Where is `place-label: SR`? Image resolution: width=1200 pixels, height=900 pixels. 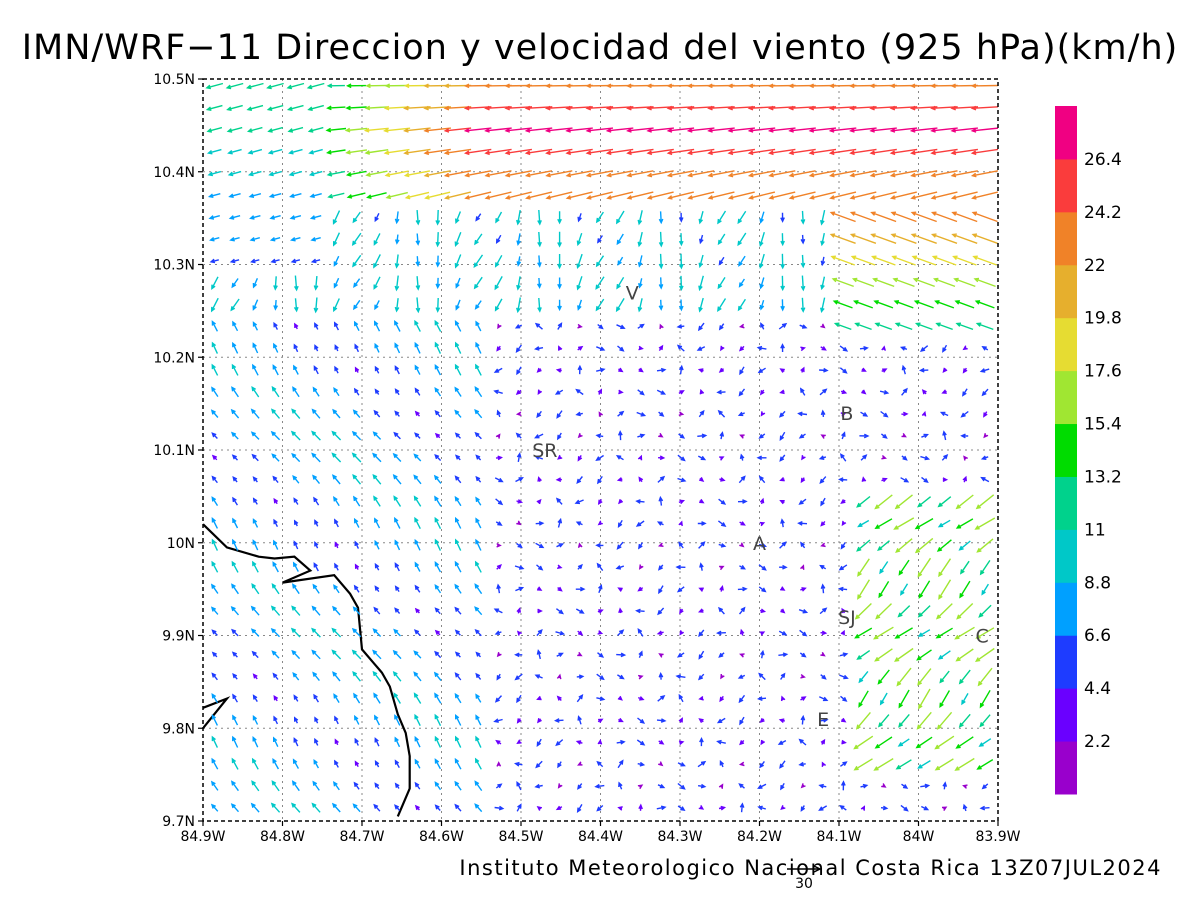 place-label: SR is located at coordinates (544, 451).